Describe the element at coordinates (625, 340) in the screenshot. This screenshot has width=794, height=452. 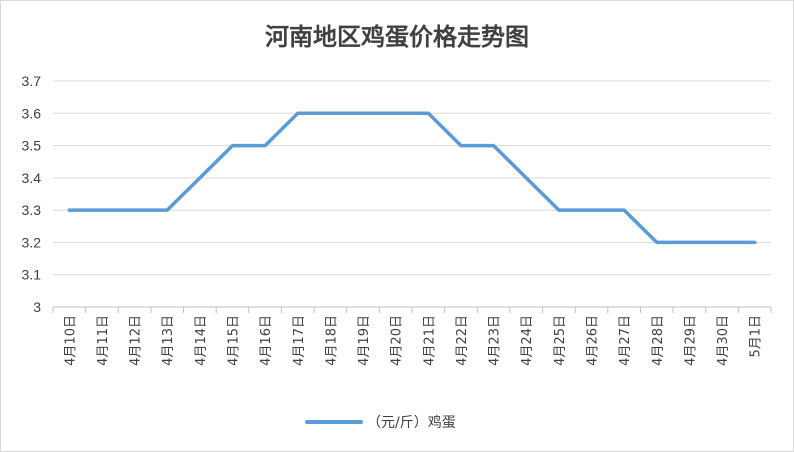
I see `x-tick-label: 4月27日` at that location.